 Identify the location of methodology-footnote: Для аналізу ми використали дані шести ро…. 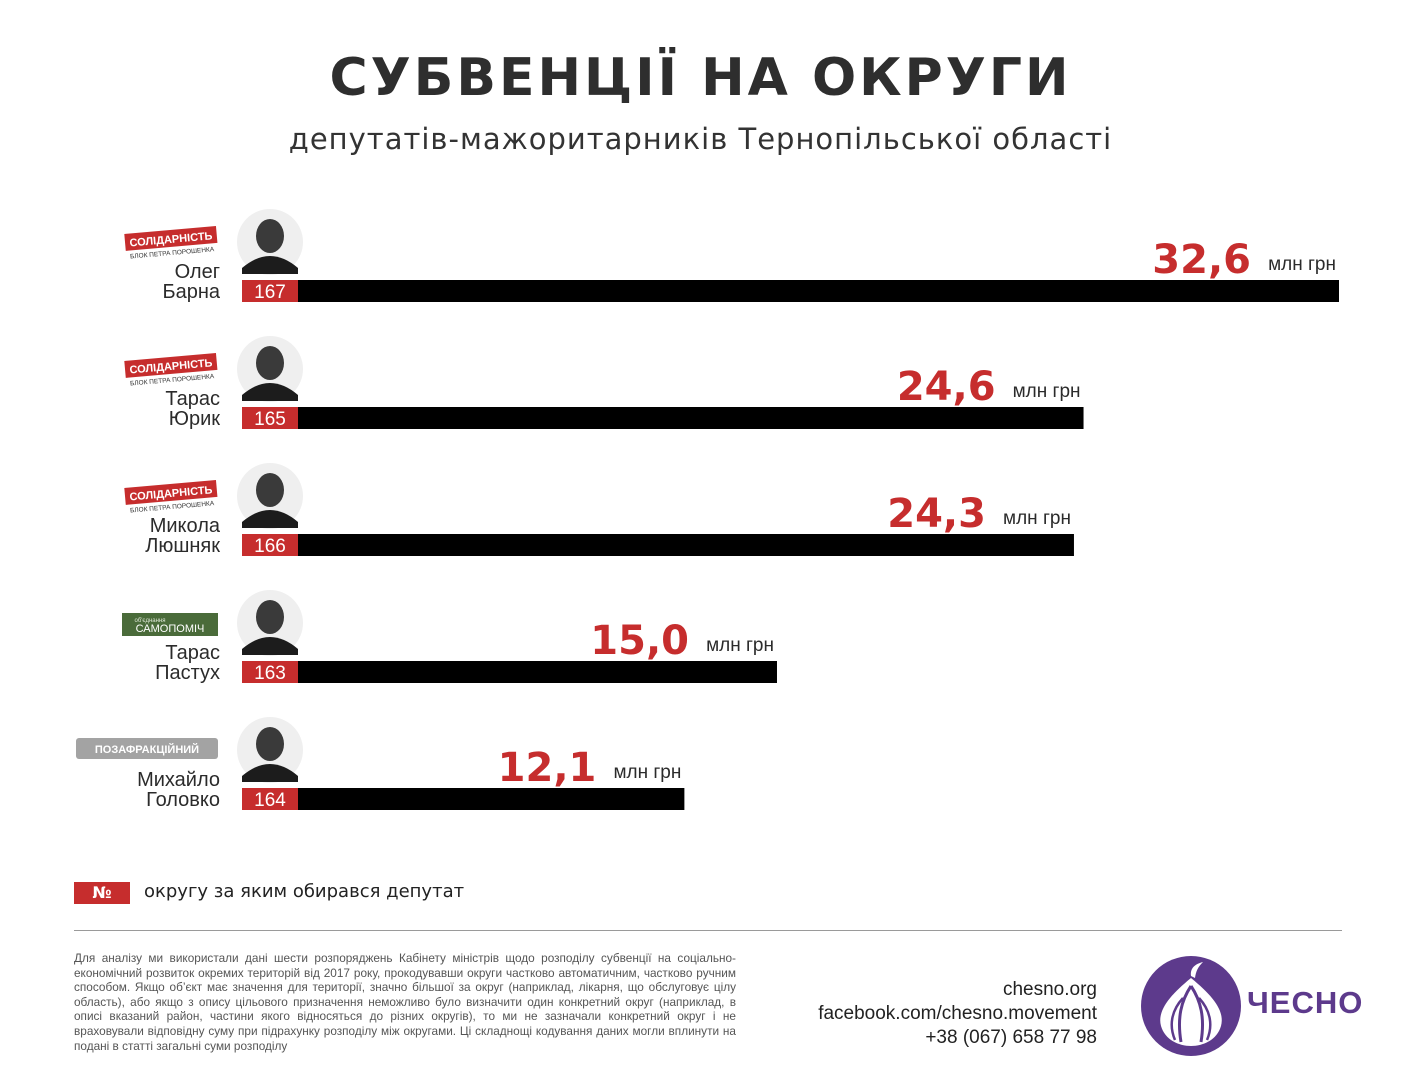
(405, 1002).